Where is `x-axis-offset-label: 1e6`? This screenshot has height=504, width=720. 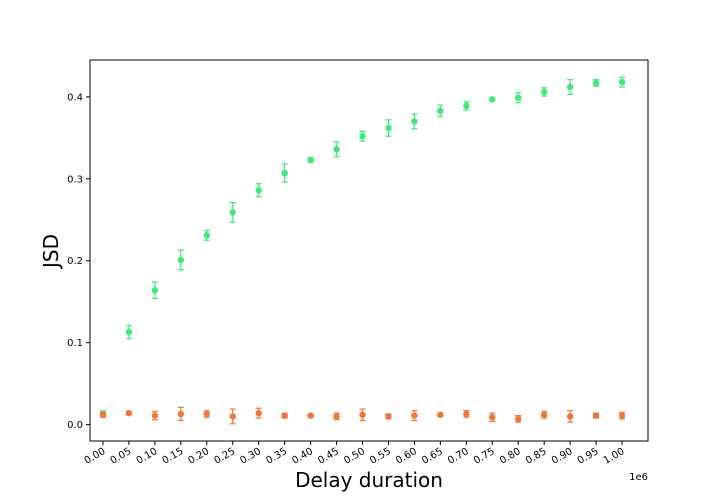
x-axis-offset-label: 1e6 is located at coordinates (638, 477).